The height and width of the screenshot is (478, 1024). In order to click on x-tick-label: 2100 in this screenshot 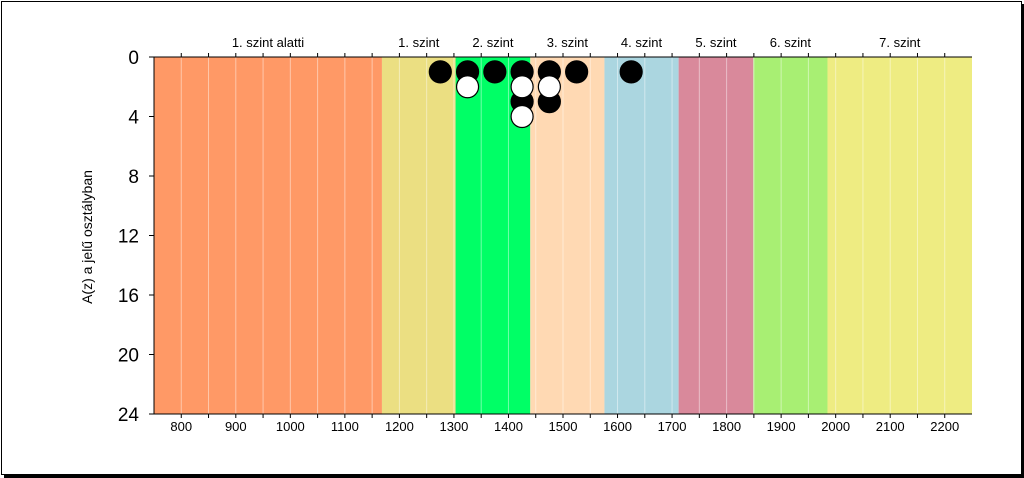, I will do `click(890, 426)`.